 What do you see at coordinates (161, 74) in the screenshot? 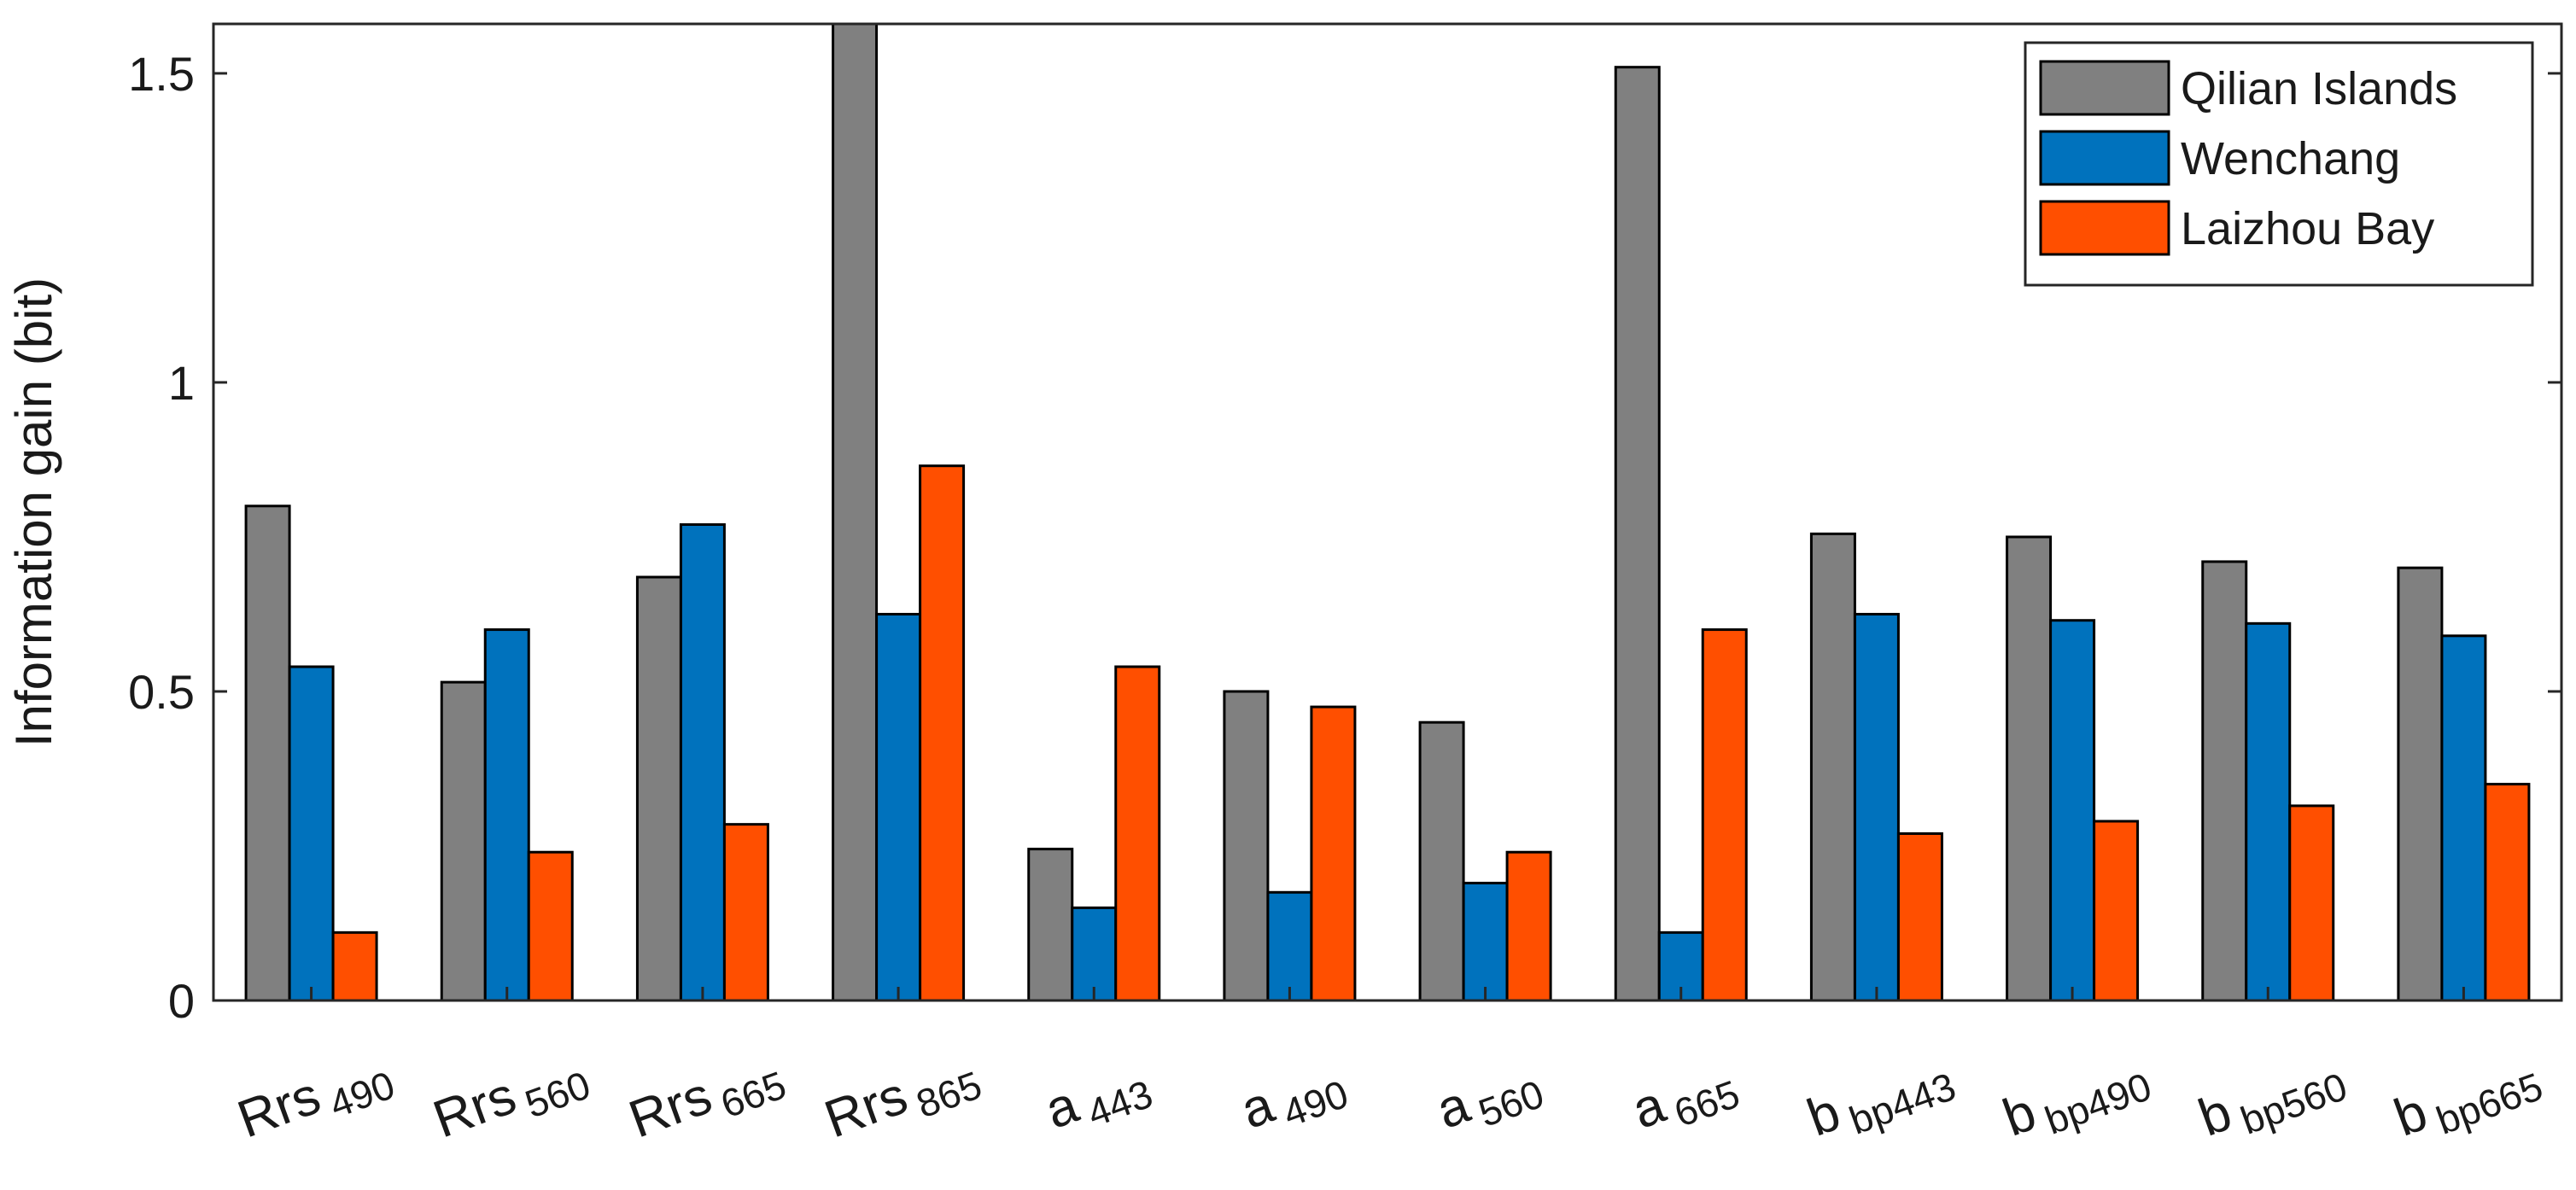
I see `y-tick-label: 1.5` at bounding box center [161, 74].